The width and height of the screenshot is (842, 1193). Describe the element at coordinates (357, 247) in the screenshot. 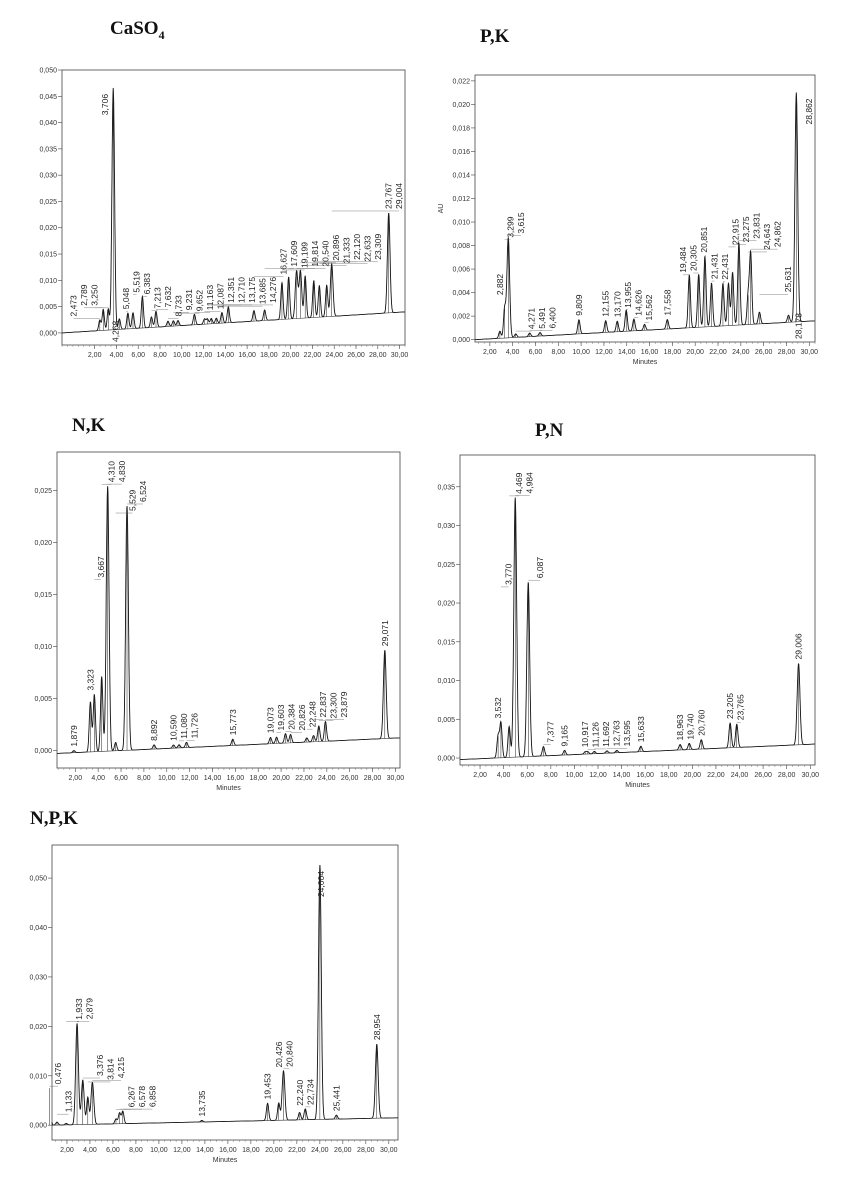

I see `peak-label: 22,120` at that location.